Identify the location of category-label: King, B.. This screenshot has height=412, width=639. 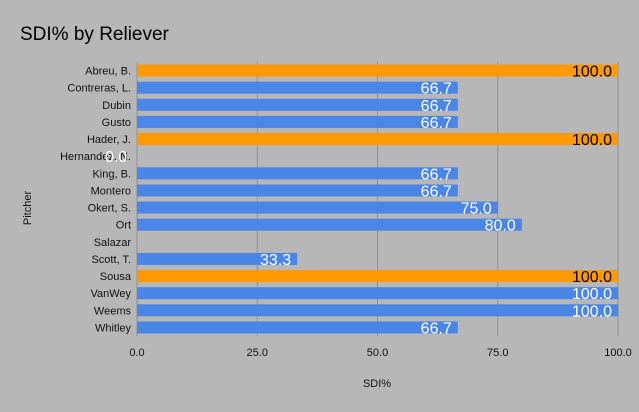
(111, 174).